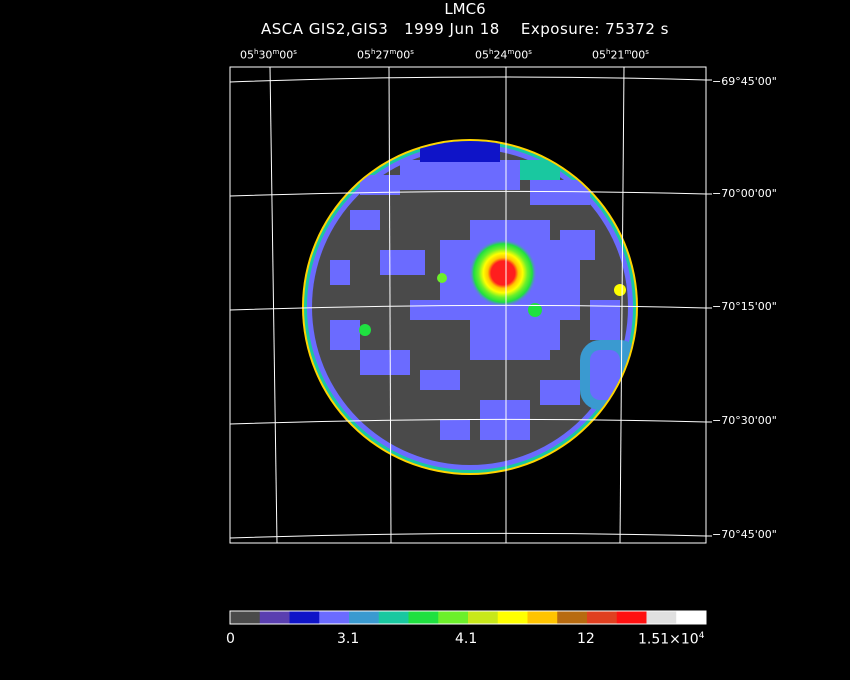 Image resolution: width=850 pixels, height=680 pixels. Describe the element at coordinates (466, 639) in the screenshot. I see `colorbar-label-2: 4.1` at that location.